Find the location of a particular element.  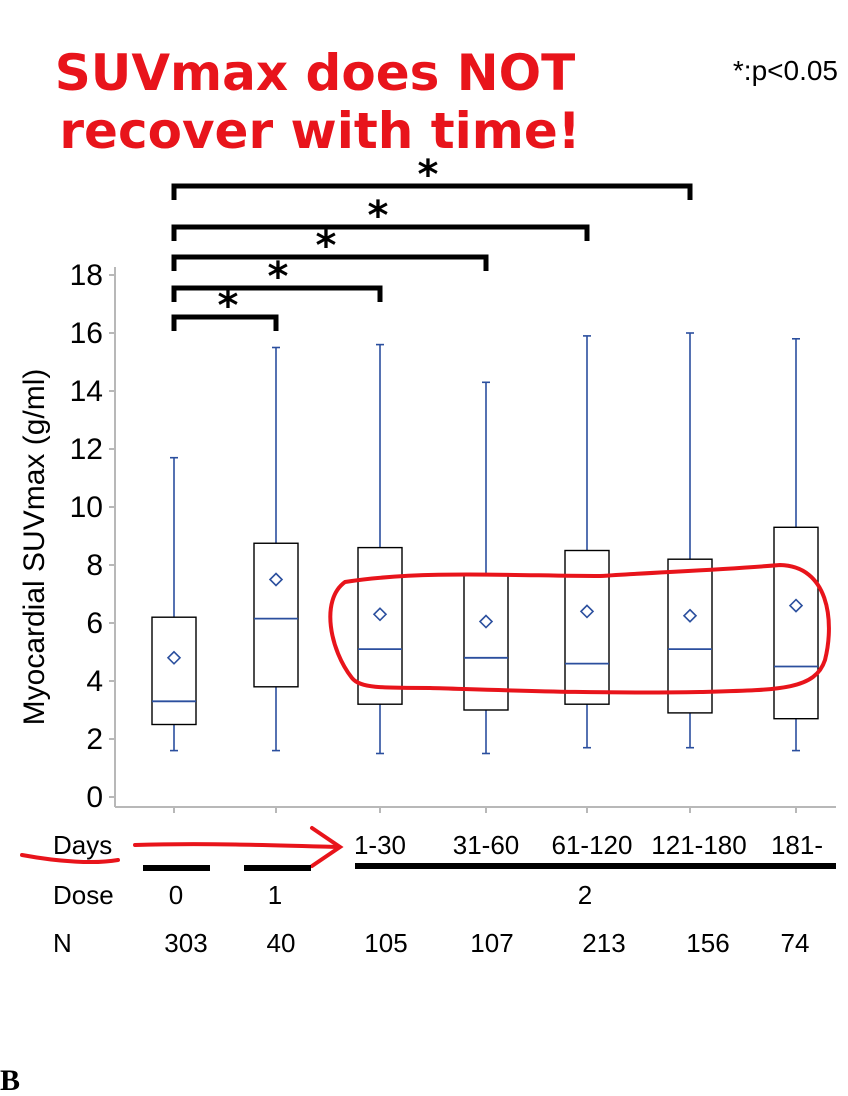

y-axis-label: Myocardial SUVmax (g/ml) is located at coordinates (34, 547).